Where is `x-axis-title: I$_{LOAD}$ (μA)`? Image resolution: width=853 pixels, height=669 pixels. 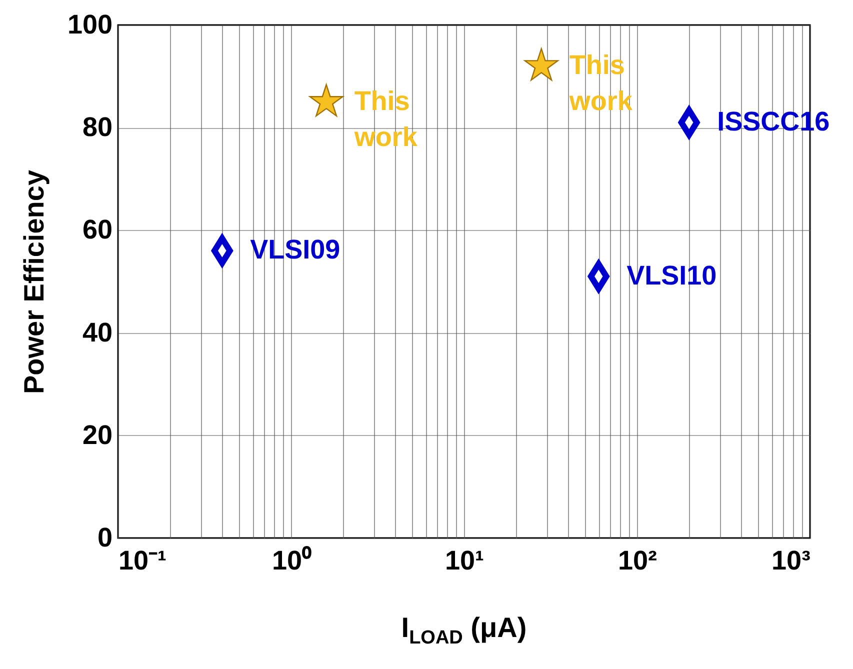
x-axis-title: I$_{LOAD}$ (μA) is located at coordinates (464, 631).